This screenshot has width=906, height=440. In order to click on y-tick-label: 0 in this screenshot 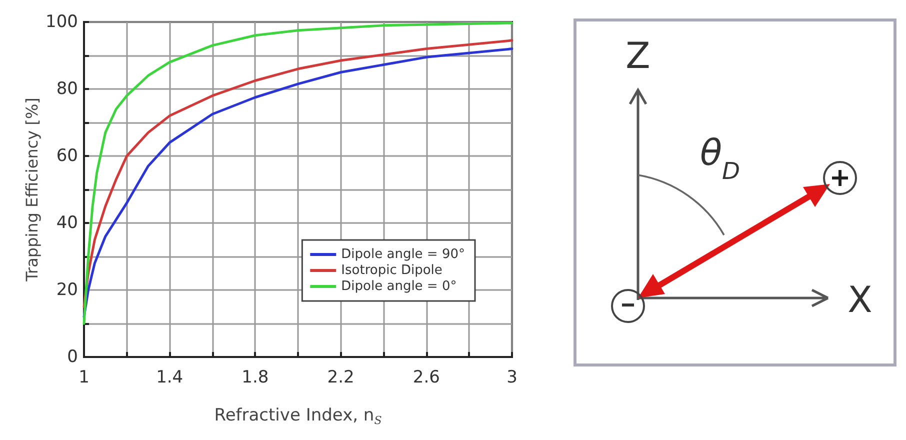, I will do `click(72, 357)`.